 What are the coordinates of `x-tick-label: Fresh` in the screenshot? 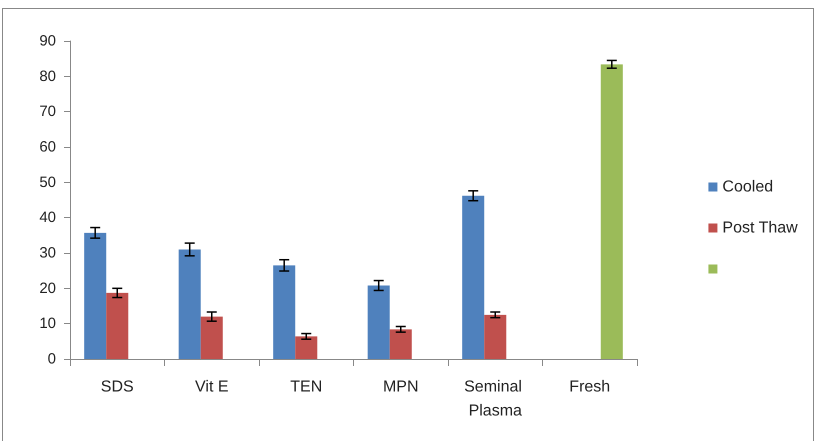 It's located at (589, 387).